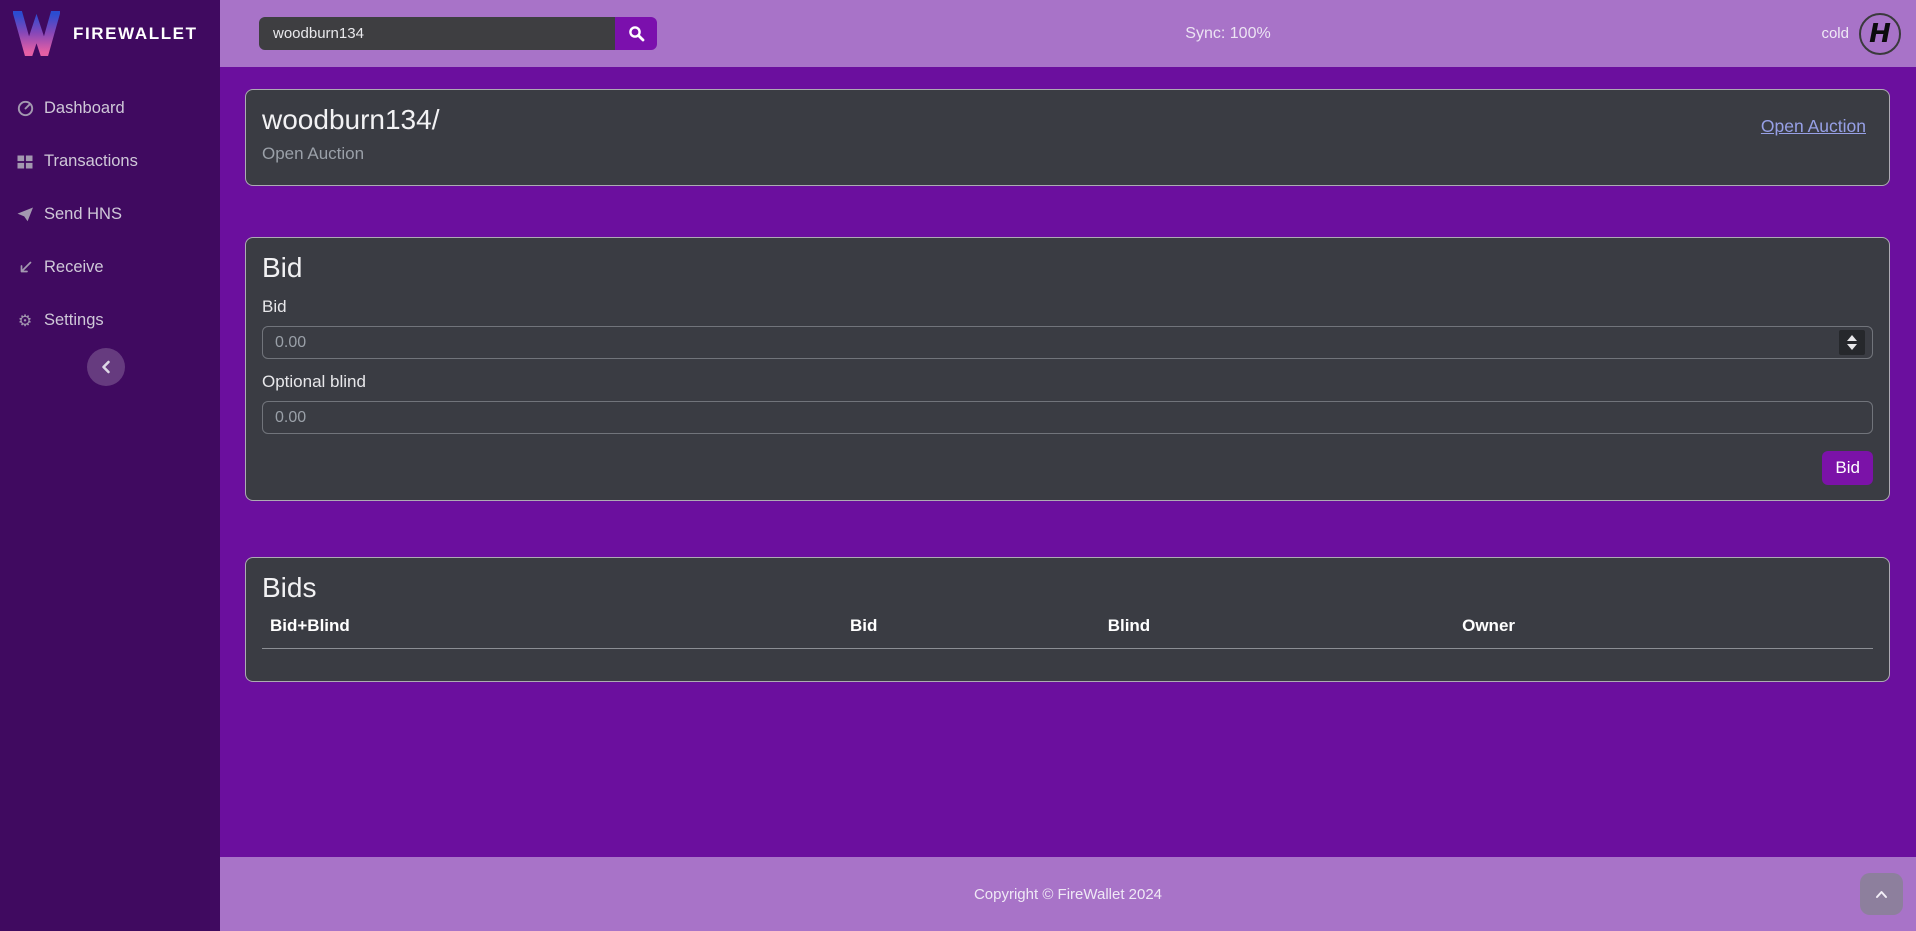 Image resolution: width=1916 pixels, height=931 pixels. What do you see at coordinates (282, 267) in the screenshot?
I see `bid-card-title: Bid` at bounding box center [282, 267].